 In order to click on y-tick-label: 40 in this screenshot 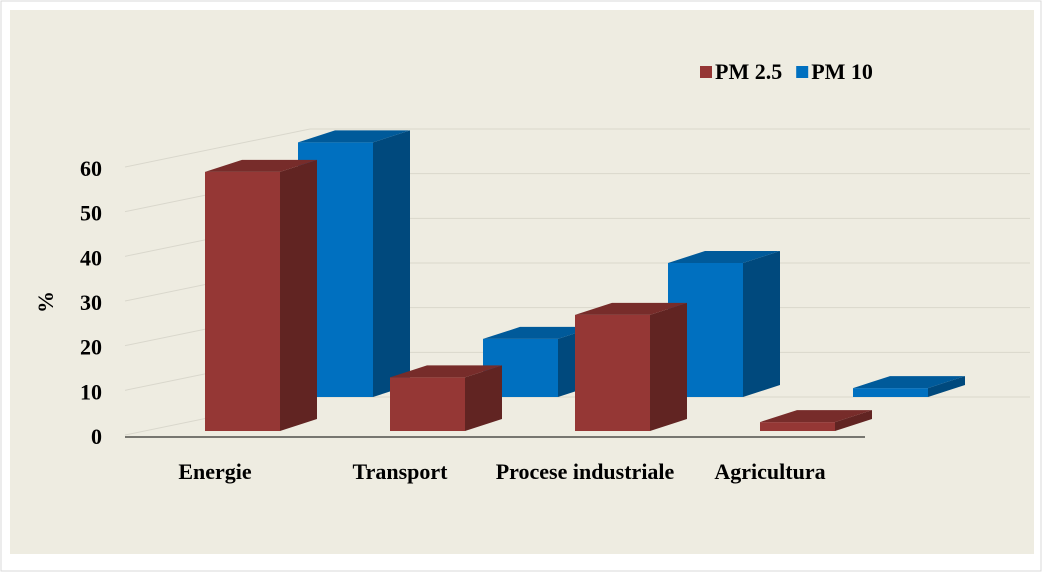, I will do `click(91, 257)`.